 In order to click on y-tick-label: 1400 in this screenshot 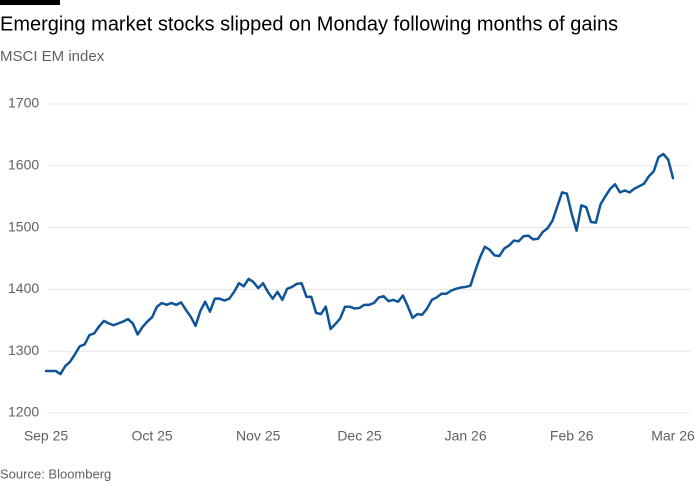, I will do `click(23, 288)`.